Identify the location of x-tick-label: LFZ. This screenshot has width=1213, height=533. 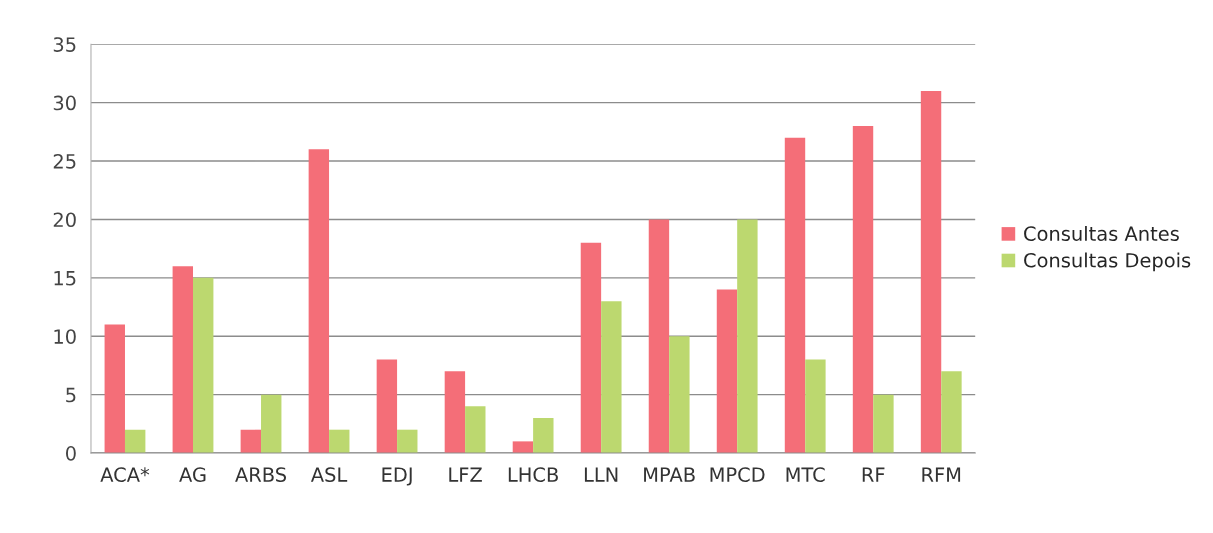
(465, 474).